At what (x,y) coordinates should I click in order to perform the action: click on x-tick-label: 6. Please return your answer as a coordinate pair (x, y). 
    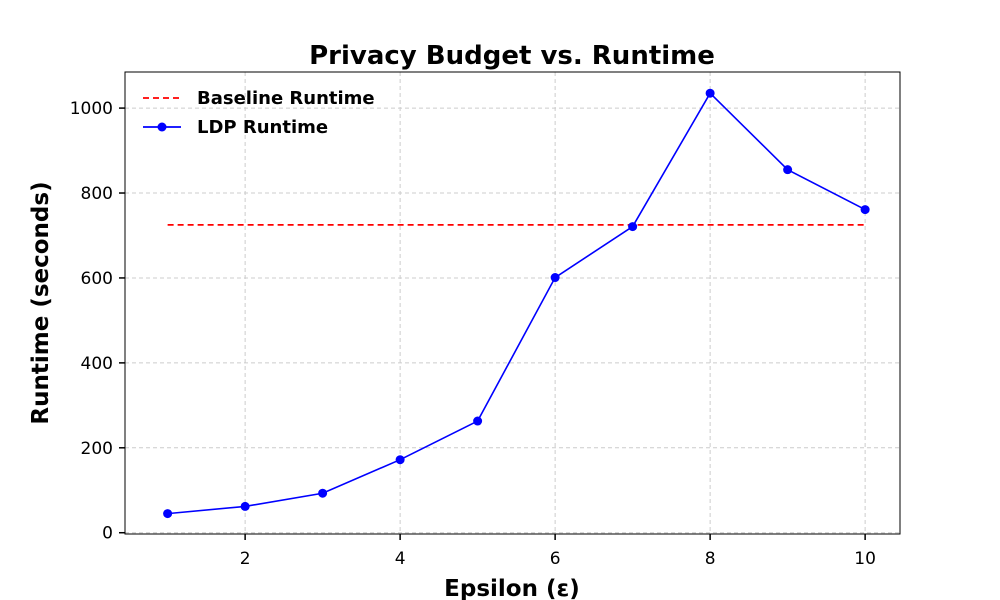
    Looking at the image, I should click on (555, 559).